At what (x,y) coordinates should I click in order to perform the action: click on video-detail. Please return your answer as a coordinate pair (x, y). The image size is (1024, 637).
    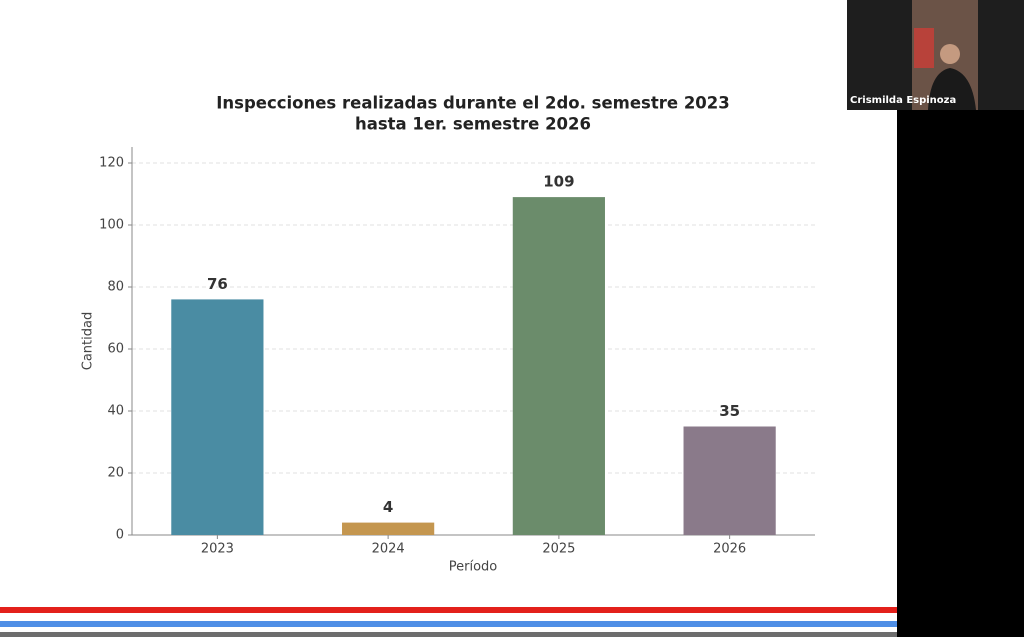
    Looking at the image, I should click on (924, 48).